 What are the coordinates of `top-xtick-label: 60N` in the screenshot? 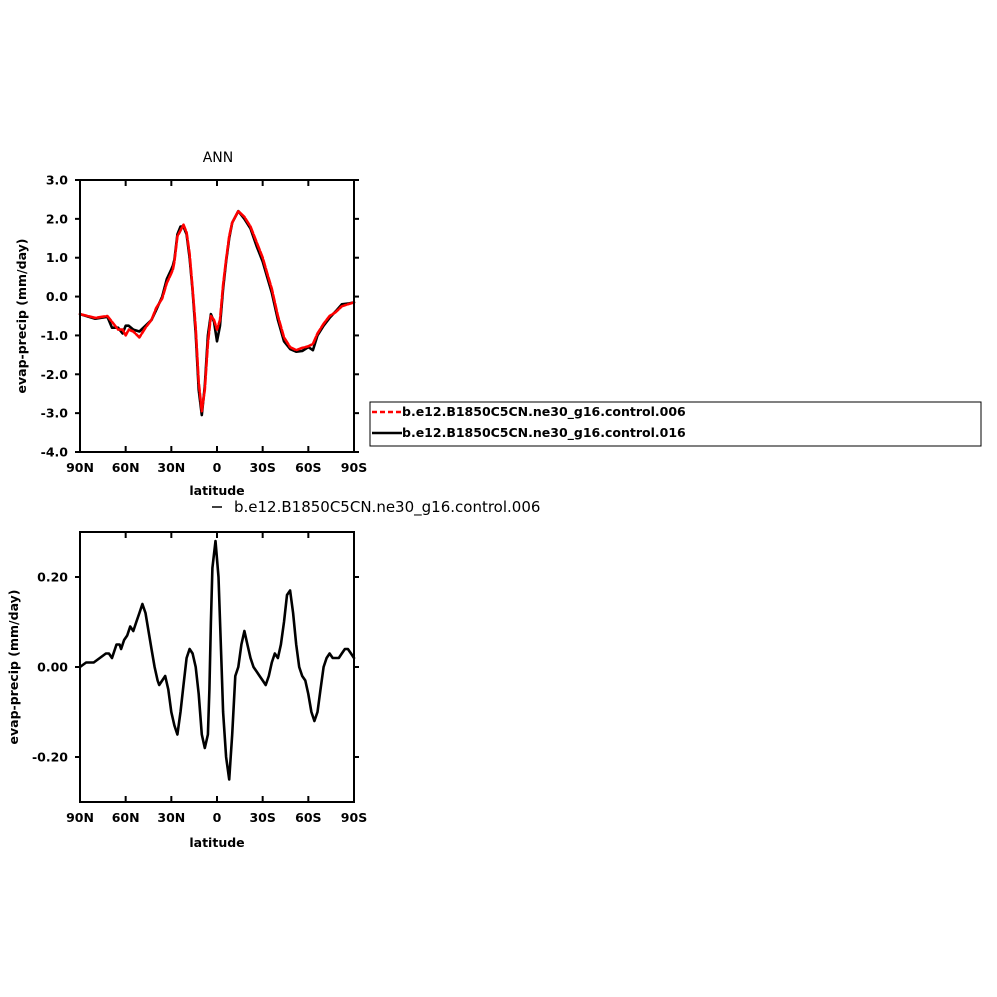 It's located at (126, 467).